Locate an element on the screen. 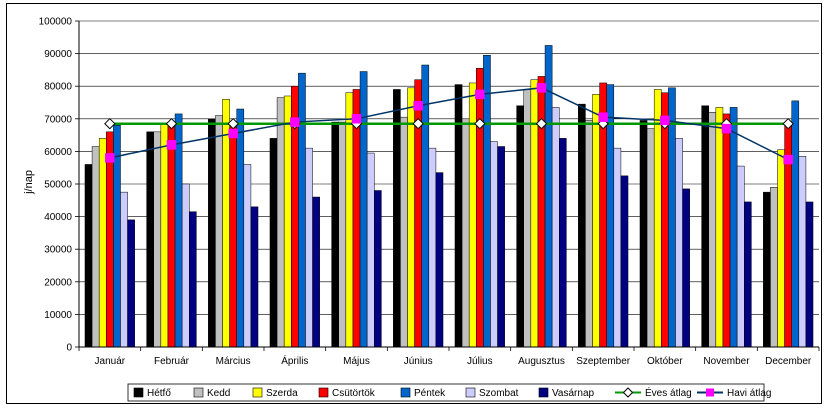 Image resolution: width=830 pixels, height=410 pixels. y-tick-label: 40000 is located at coordinates (58, 217).